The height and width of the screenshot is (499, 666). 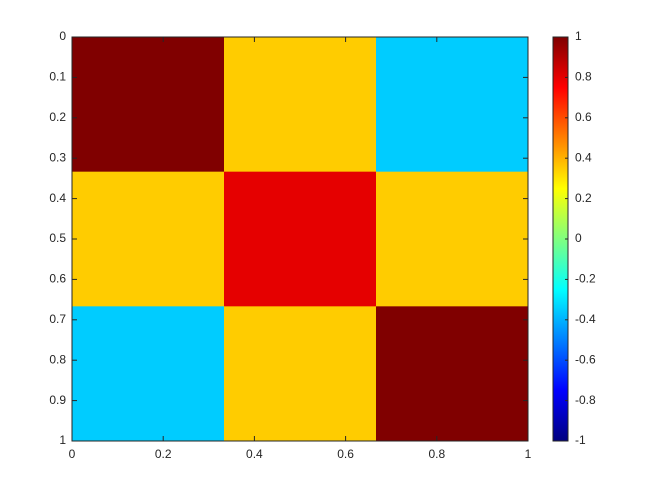 I want to click on y-tick-label: 1, so click(x=62, y=440).